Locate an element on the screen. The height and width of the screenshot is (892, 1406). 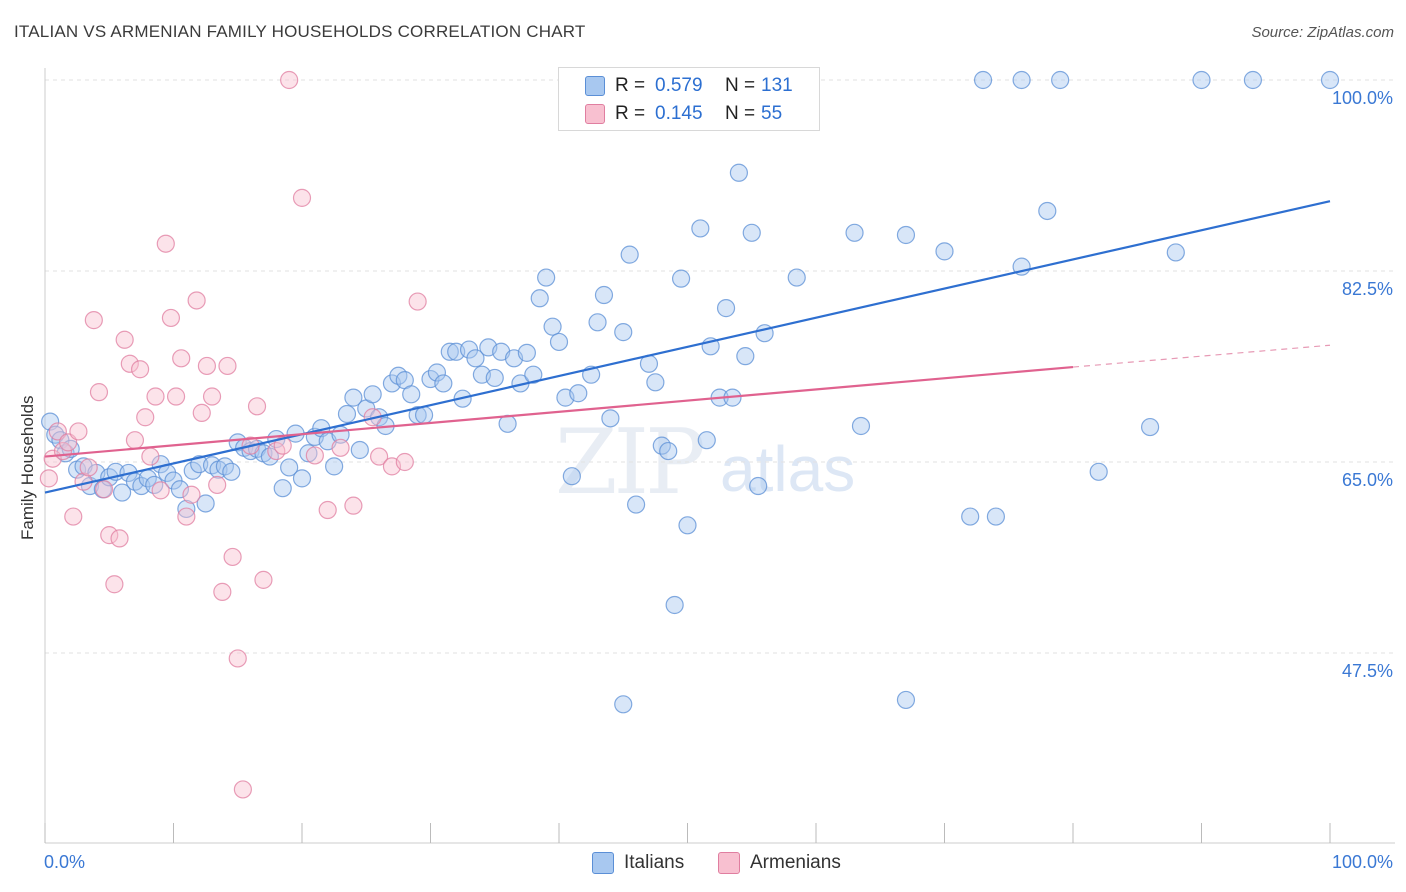
y-tick-label: 65.0% is located at coordinates (1367, 480).